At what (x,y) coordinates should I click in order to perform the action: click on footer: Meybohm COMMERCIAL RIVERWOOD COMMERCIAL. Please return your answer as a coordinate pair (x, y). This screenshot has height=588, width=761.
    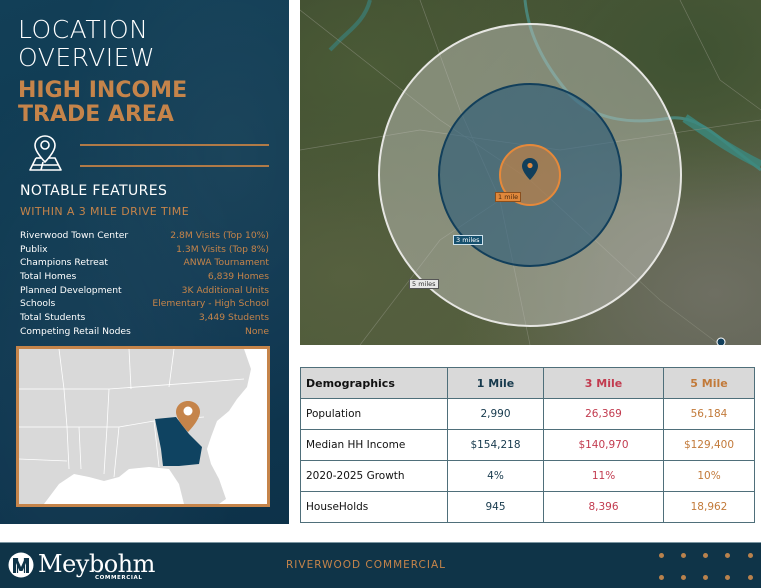
    Looking at the image, I should click on (380, 565).